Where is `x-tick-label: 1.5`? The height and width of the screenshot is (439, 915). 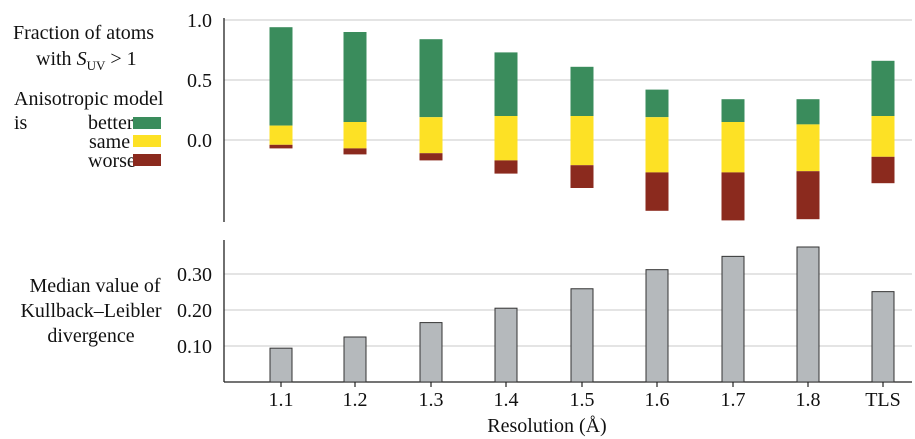 x-tick-label: 1.5 is located at coordinates (582, 400).